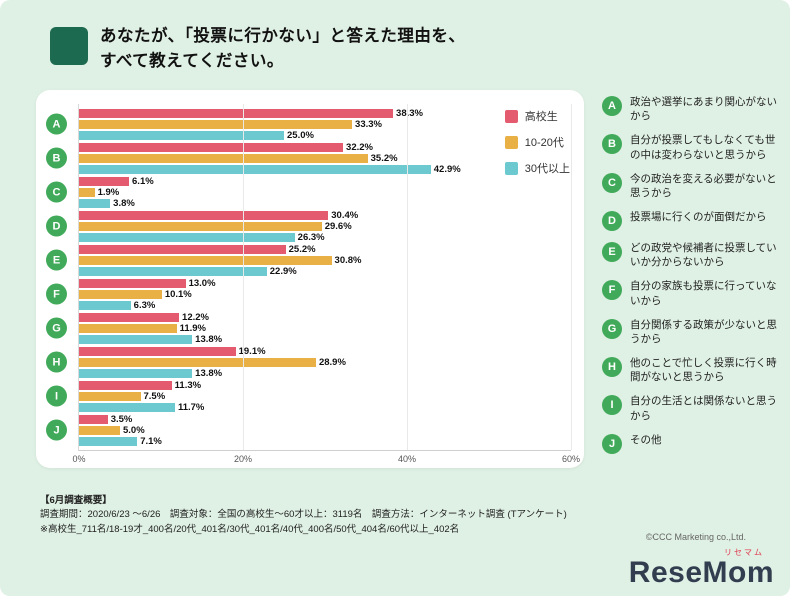 Image resolution: width=790 pixels, height=596 pixels. Describe the element at coordinates (325, 328) in the screenshot. I see `bar-group: 12.2% 11.9% 13.8%` at that location.